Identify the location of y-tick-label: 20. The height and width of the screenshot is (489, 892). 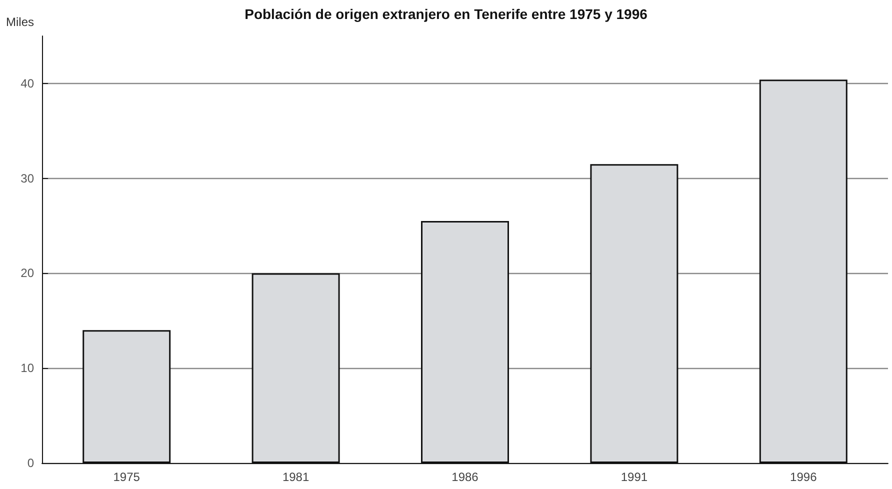
(27, 273).